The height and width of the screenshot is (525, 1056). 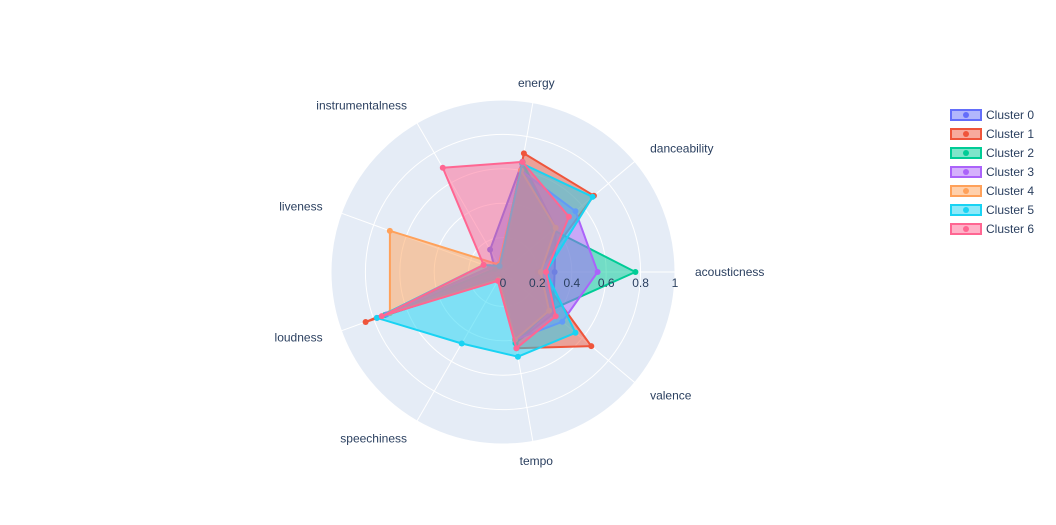 I want to click on legend-label: Cluster 4, so click(x=1010, y=191).